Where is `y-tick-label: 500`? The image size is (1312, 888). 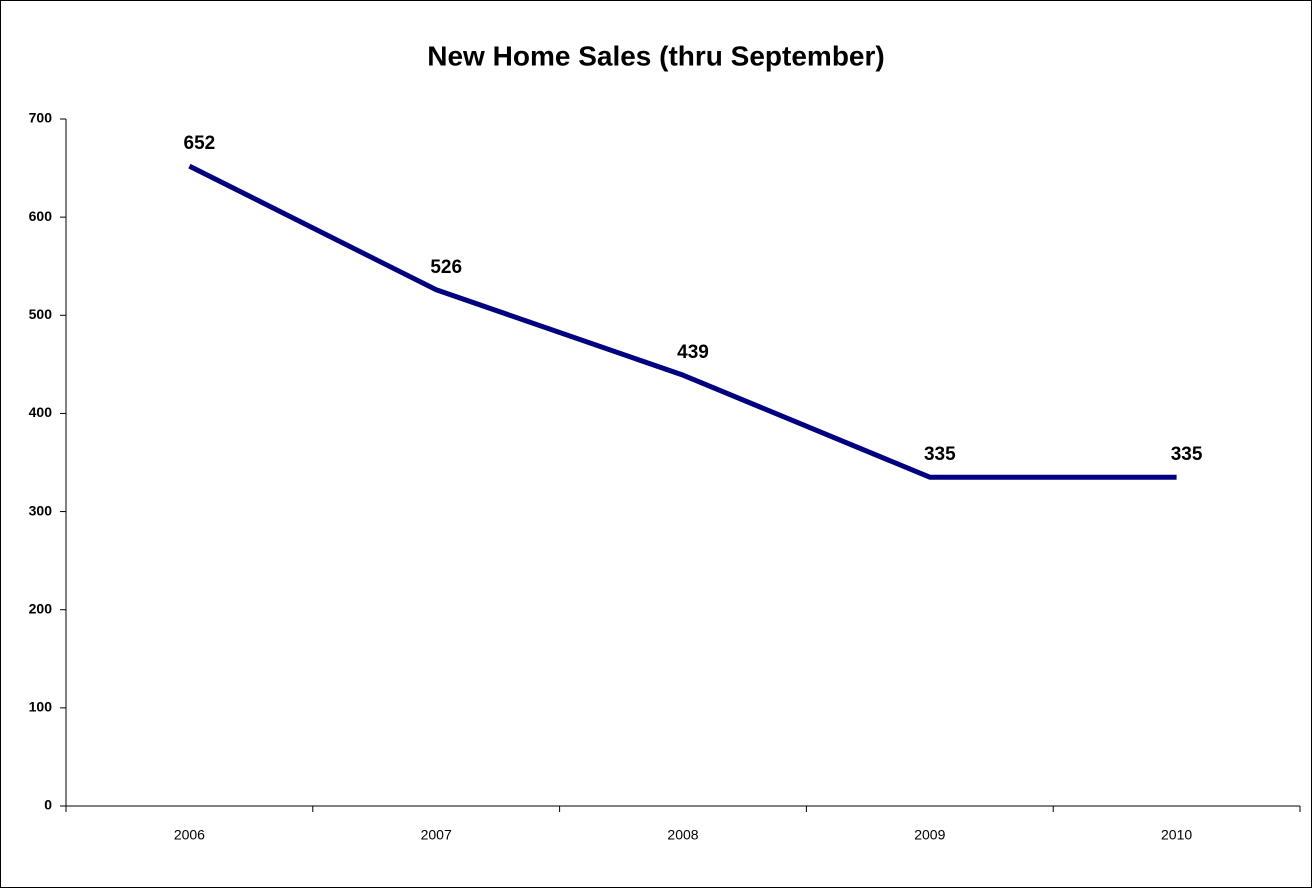
y-tick-label: 500 is located at coordinates (41, 314).